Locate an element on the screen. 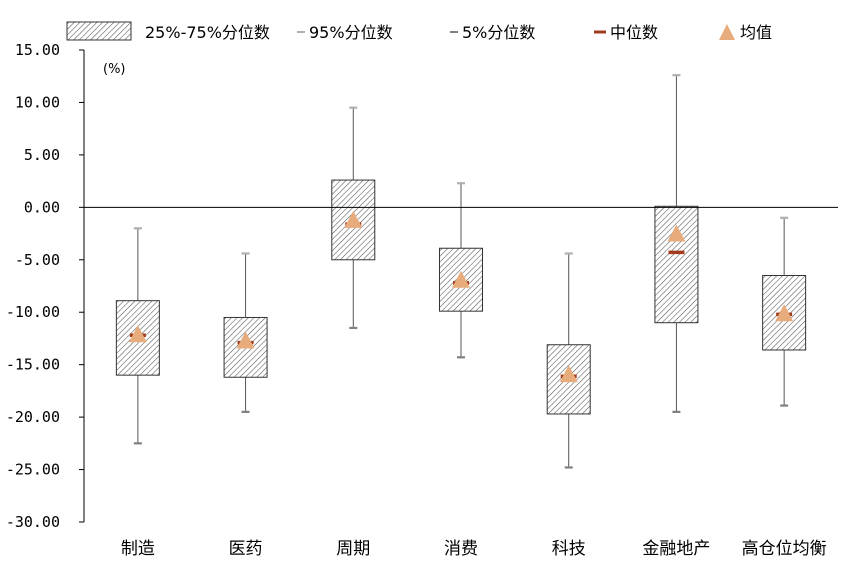 The width and height of the screenshot is (845, 569). y-tick-label: -10.00 is located at coordinates (33, 312).